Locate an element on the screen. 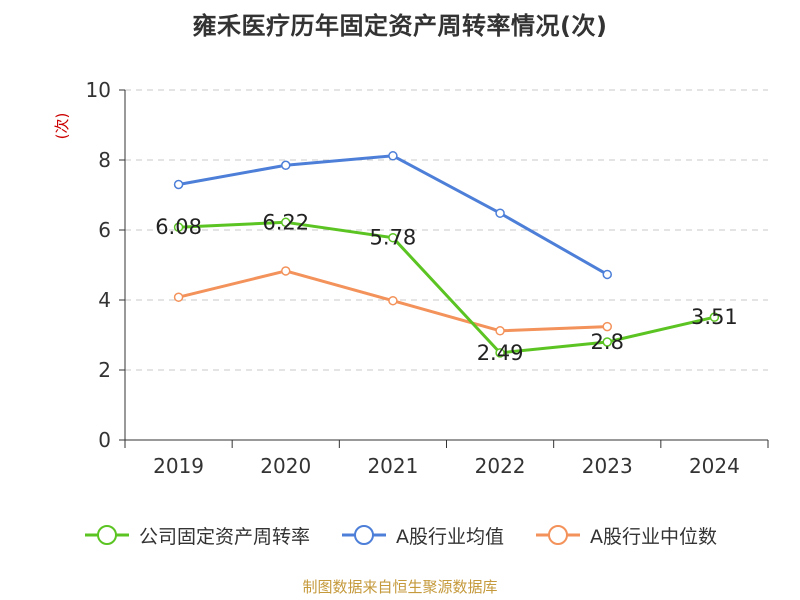  x-tick-label: 2020 is located at coordinates (285, 466).